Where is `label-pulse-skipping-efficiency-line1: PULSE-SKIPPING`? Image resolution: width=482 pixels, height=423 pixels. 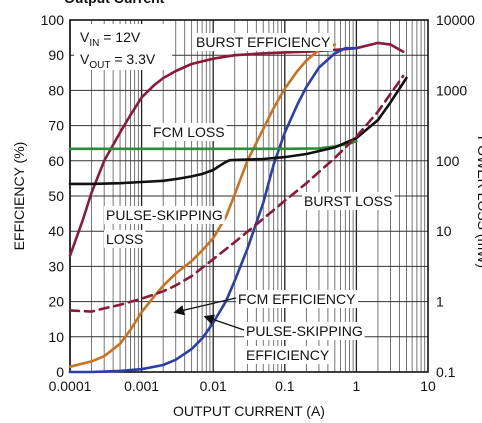
label-pulse-skipping-efficiency-line1: PULSE-SKIPPING is located at coordinates (304, 331).